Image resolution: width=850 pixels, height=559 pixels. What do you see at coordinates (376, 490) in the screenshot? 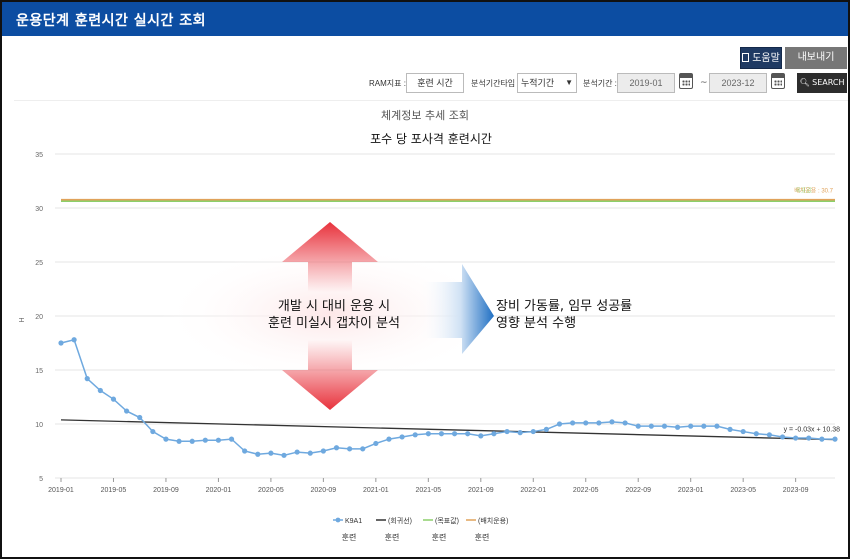
I see `x-tick-label: 2021-01` at bounding box center [376, 490].